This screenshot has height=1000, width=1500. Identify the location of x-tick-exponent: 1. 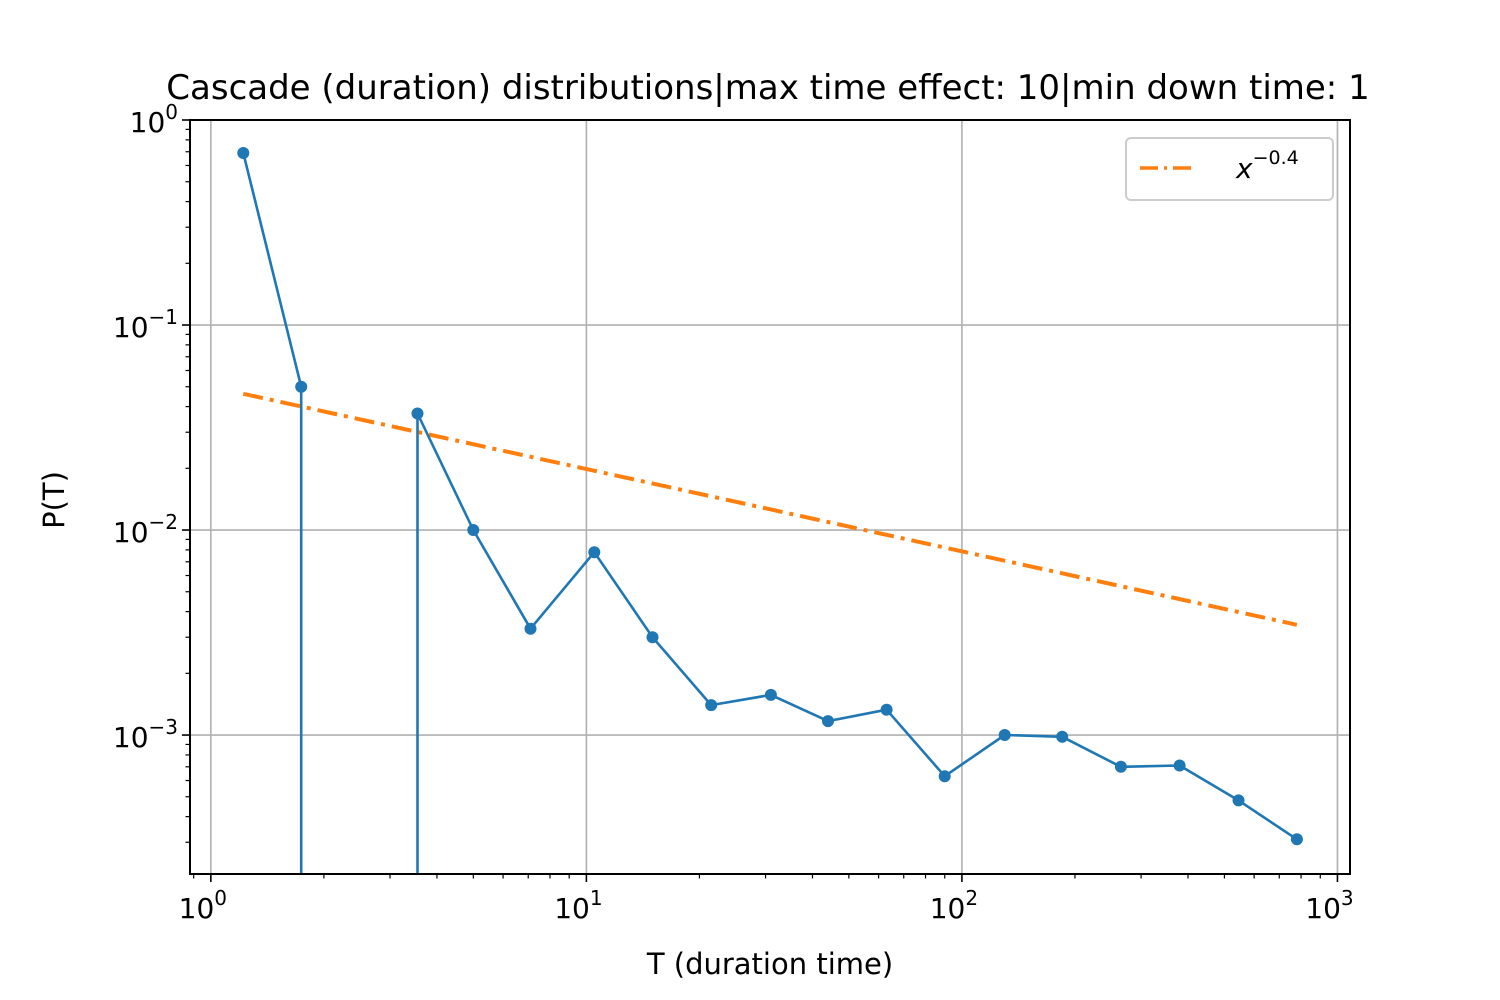
(596, 898).